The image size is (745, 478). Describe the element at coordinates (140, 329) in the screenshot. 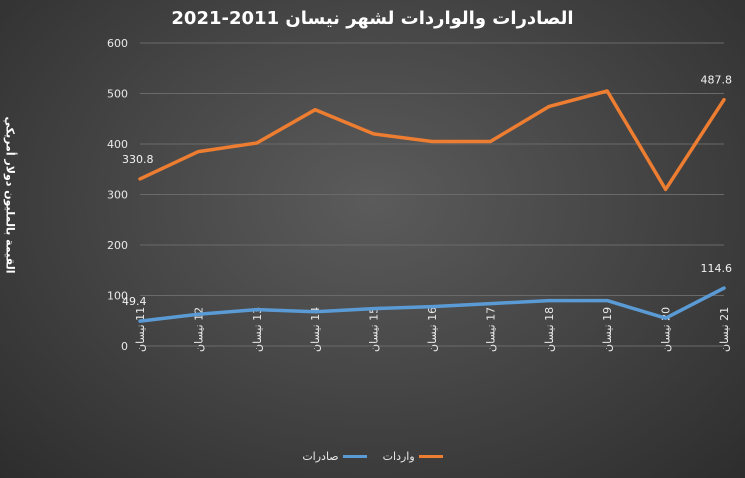

I see `x-tick-label: 11 نيسان` at that location.